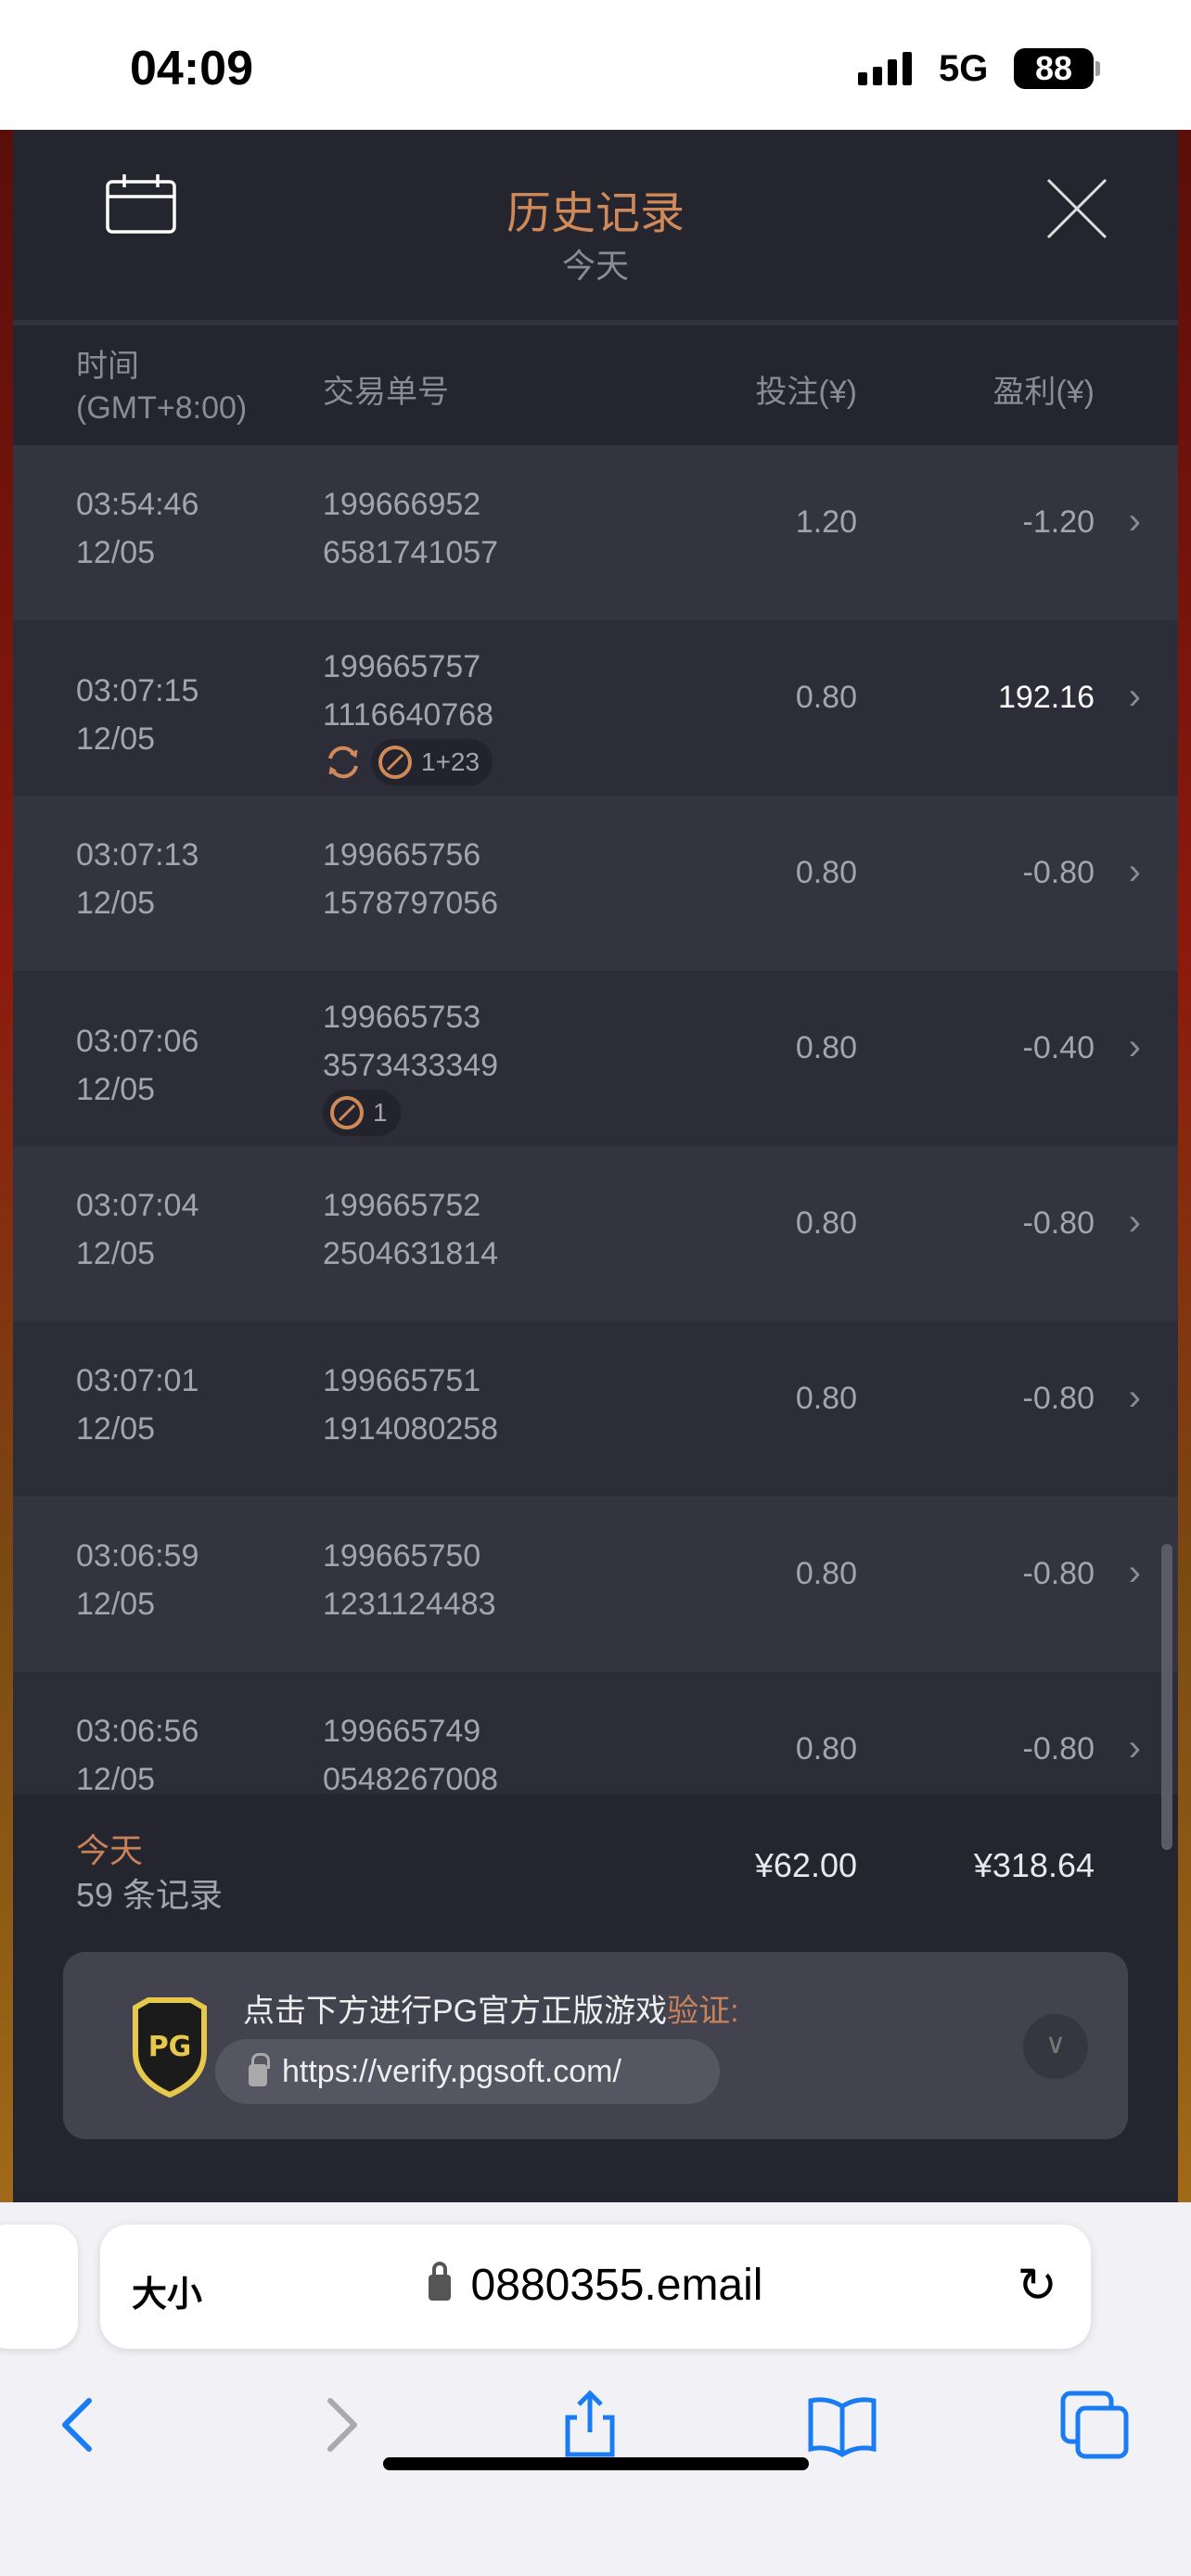 This screenshot has width=1191, height=2576. I want to click on share-icon, so click(590, 2425).